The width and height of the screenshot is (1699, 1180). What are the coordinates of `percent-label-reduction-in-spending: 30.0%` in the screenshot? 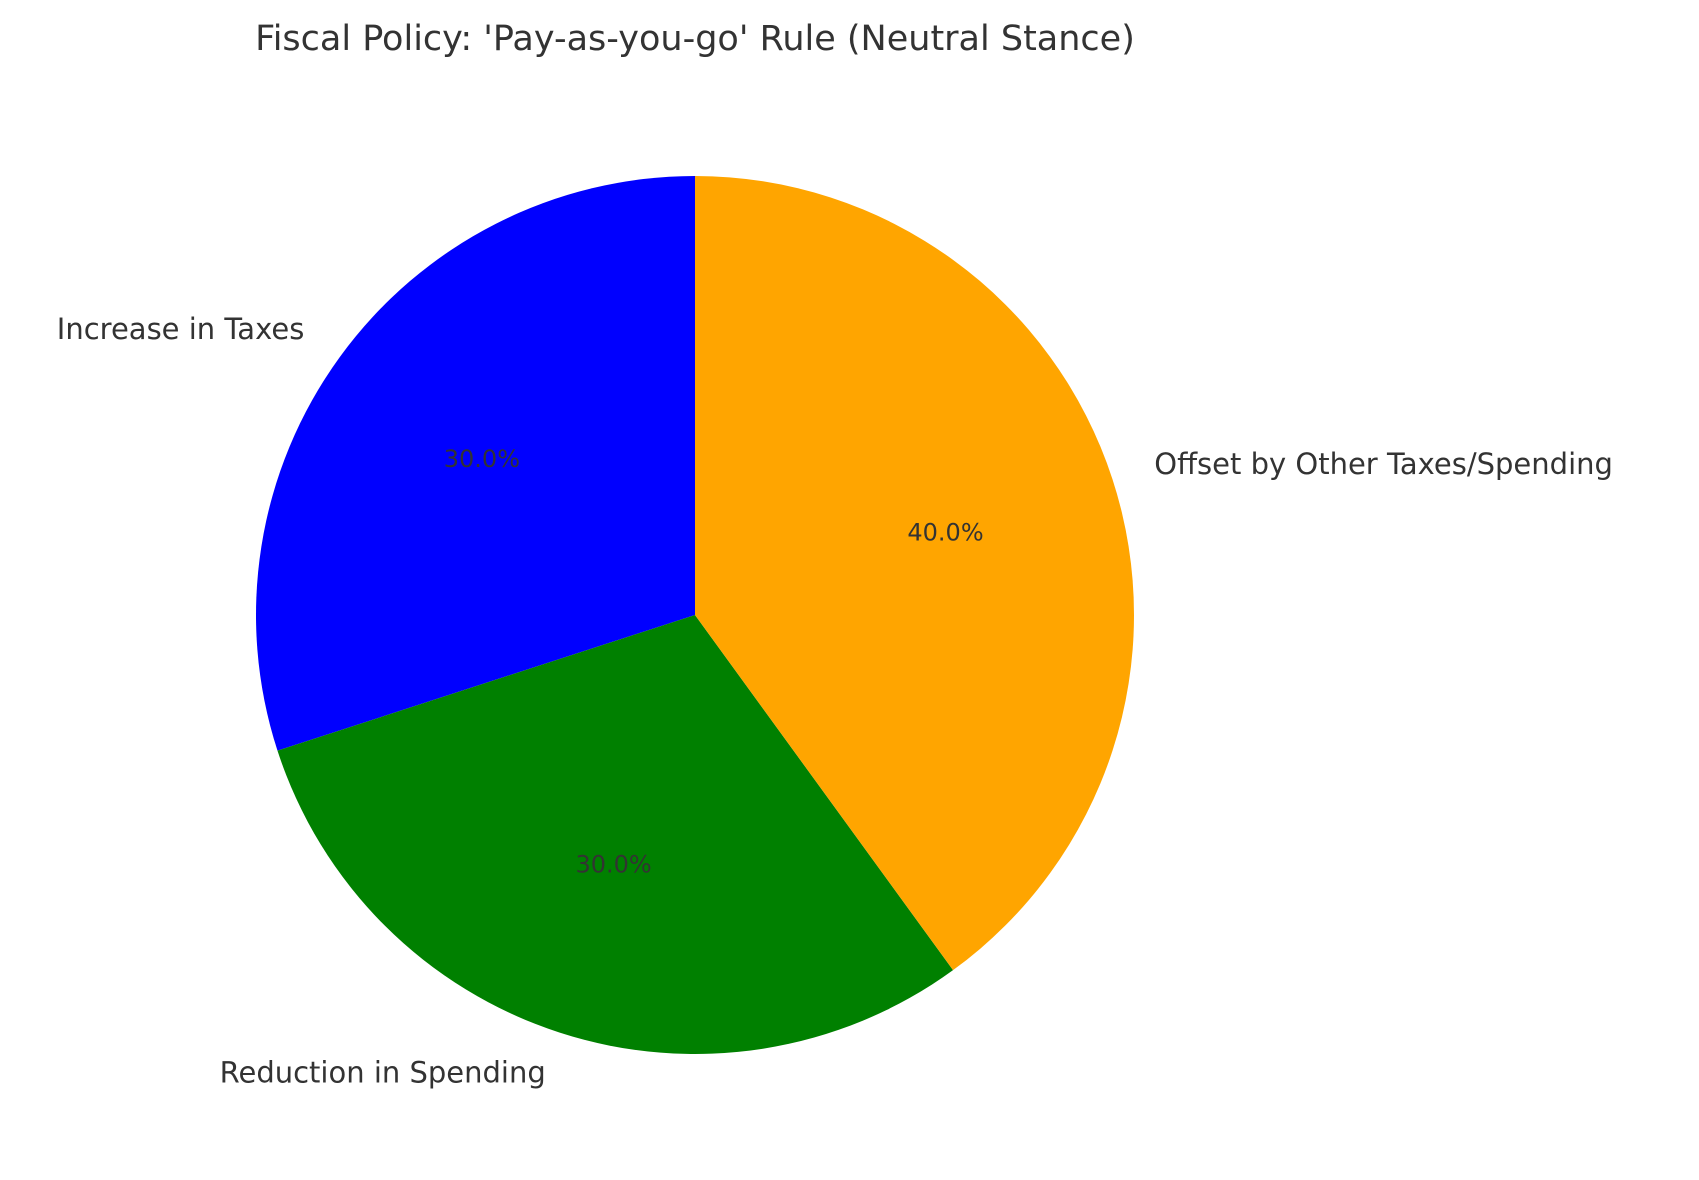 It's located at (613, 865).